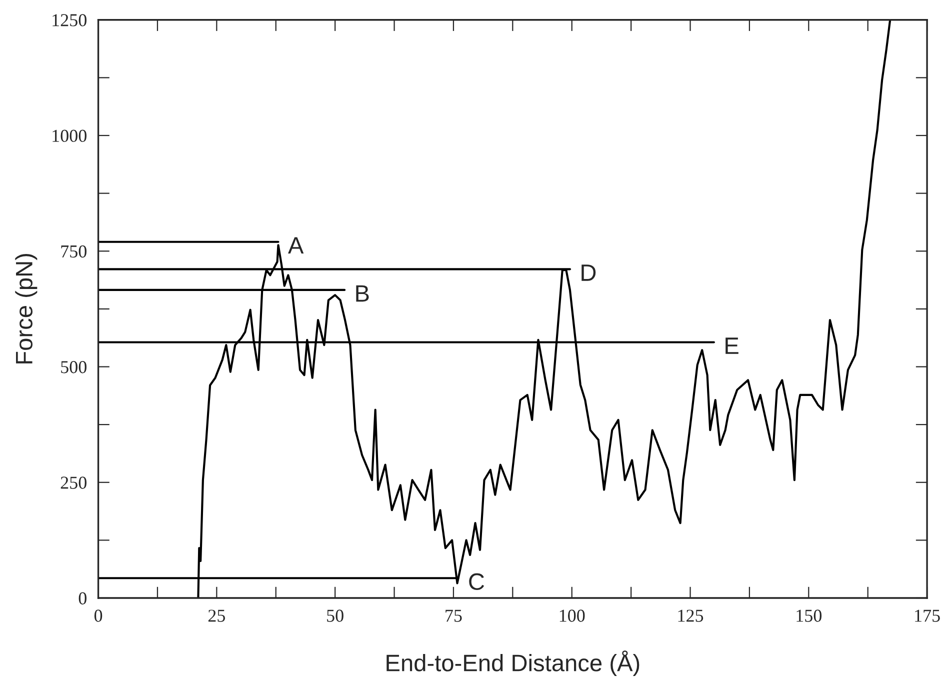  What do you see at coordinates (927, 616) in the screenshot?
I see `x-tick-label: 175` at bounding box center [927, 616].